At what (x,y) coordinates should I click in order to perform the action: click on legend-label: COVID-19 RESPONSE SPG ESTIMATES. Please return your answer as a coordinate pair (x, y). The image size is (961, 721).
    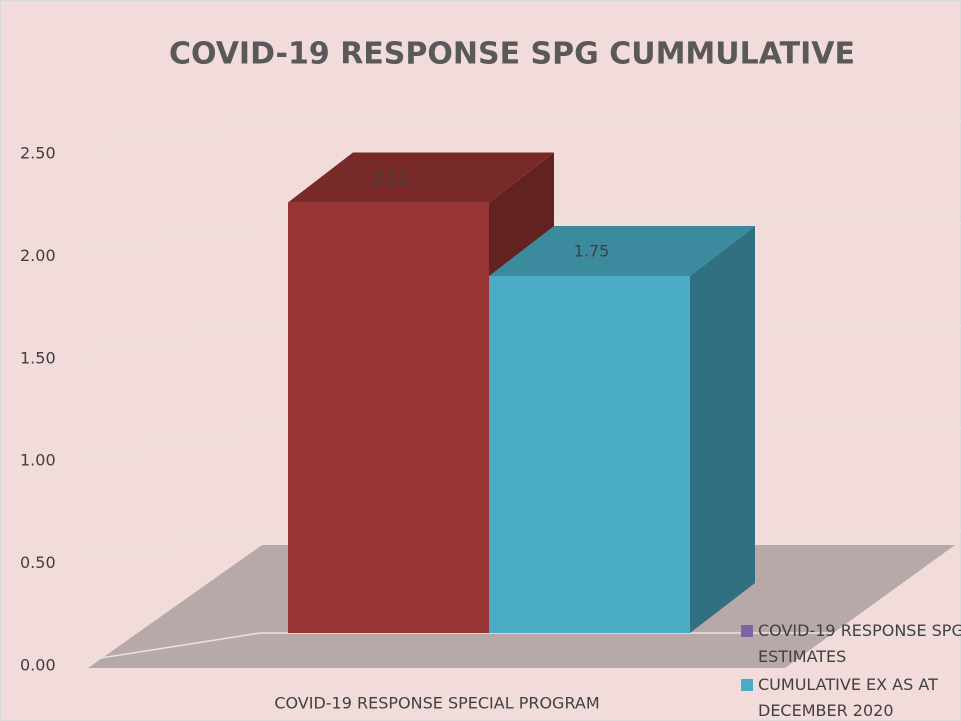
    Looking at the image, I should click on (859, 643).